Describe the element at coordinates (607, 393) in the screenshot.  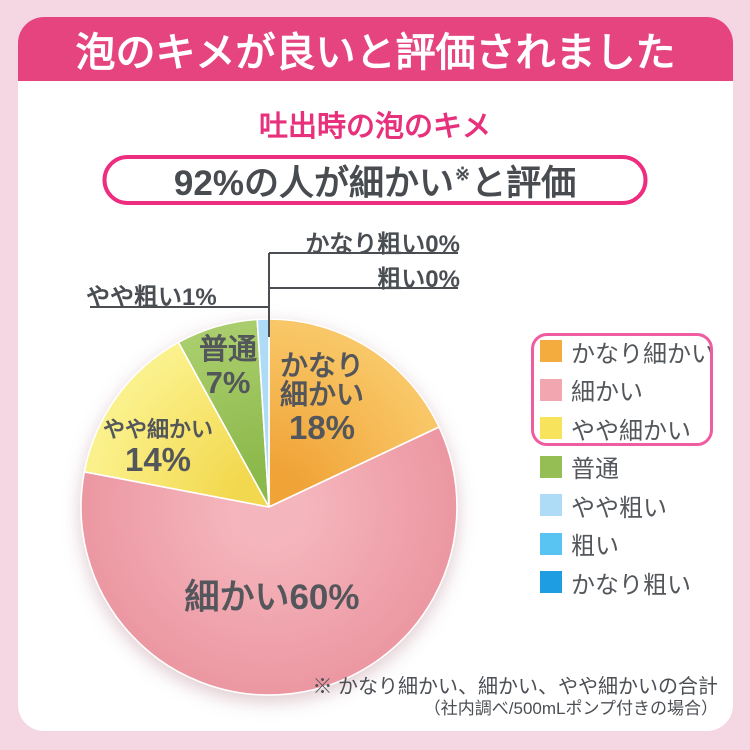
I see `legend-label: 細かい` at that location.